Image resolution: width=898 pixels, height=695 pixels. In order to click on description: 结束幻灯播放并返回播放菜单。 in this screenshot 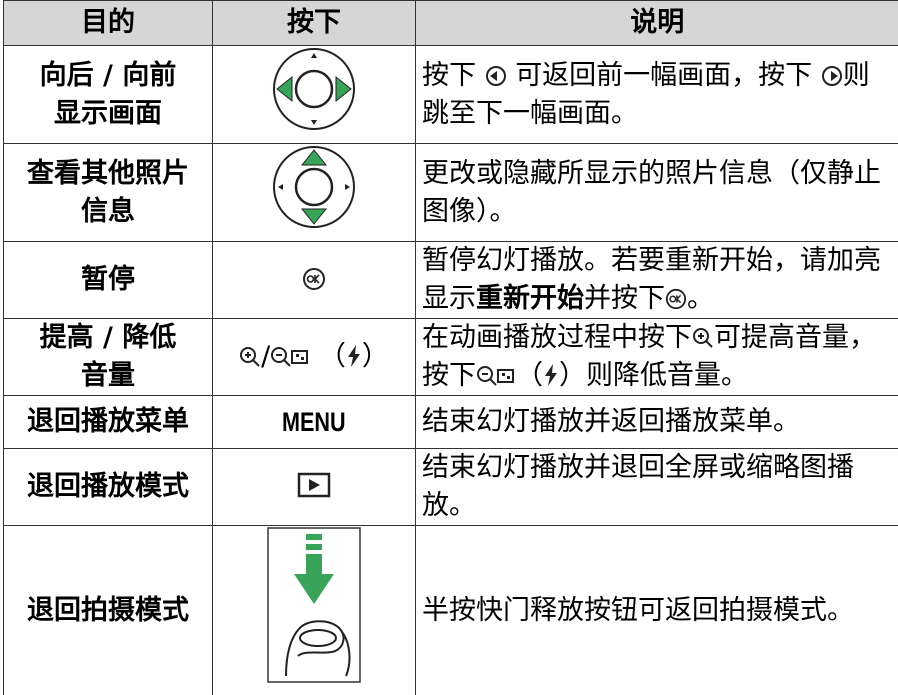, I will do `click(657, 422)`.